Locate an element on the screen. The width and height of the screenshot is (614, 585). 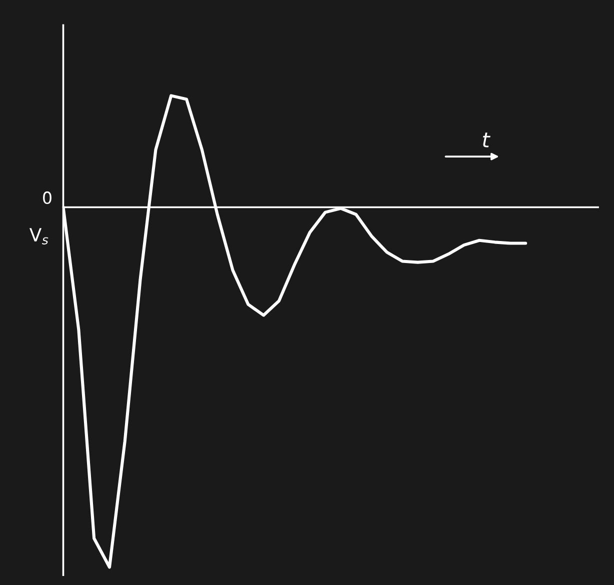
text: 0 is located at coordinates (47, 197).